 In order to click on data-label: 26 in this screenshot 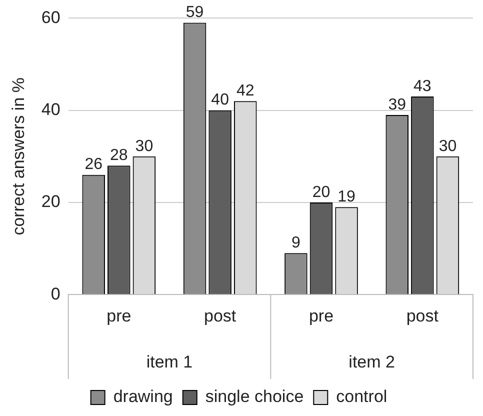, I will do `click(93, 165)`.